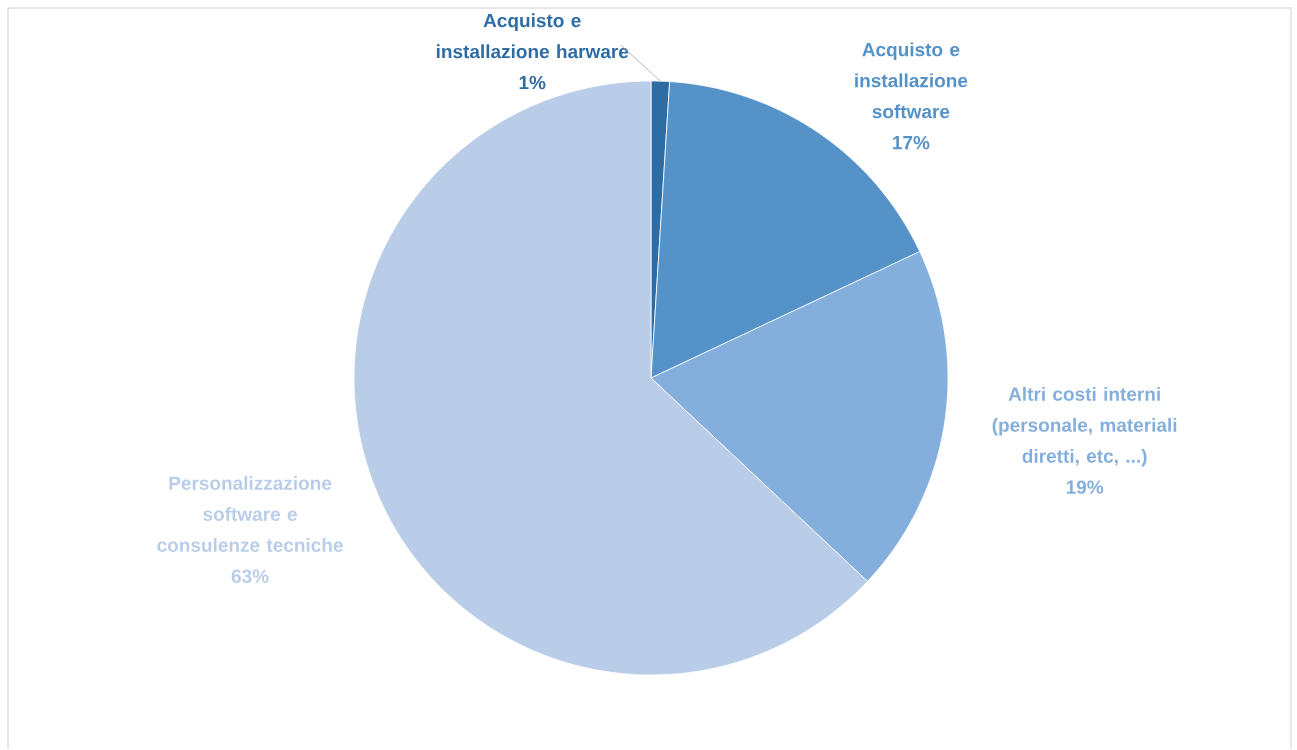 Image resolution: width=1297 pixels, height=750 pixels. I want to click on data-label: 1%, so click(532, 83).